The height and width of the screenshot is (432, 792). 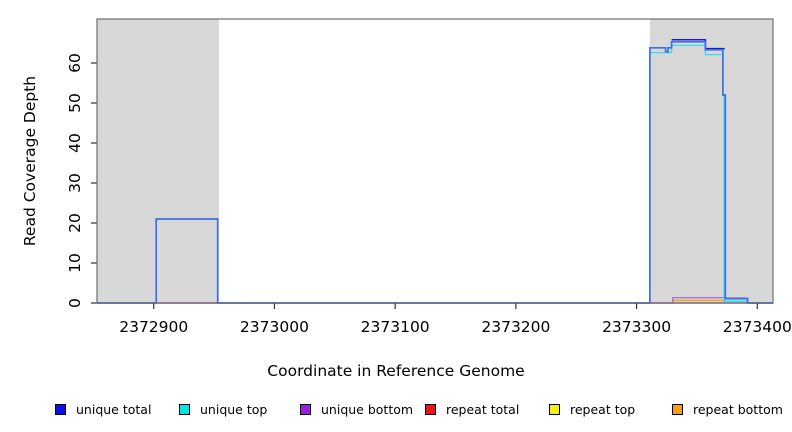 I want to click on x-tick-label: 2373300, so click(x=636, y=327).